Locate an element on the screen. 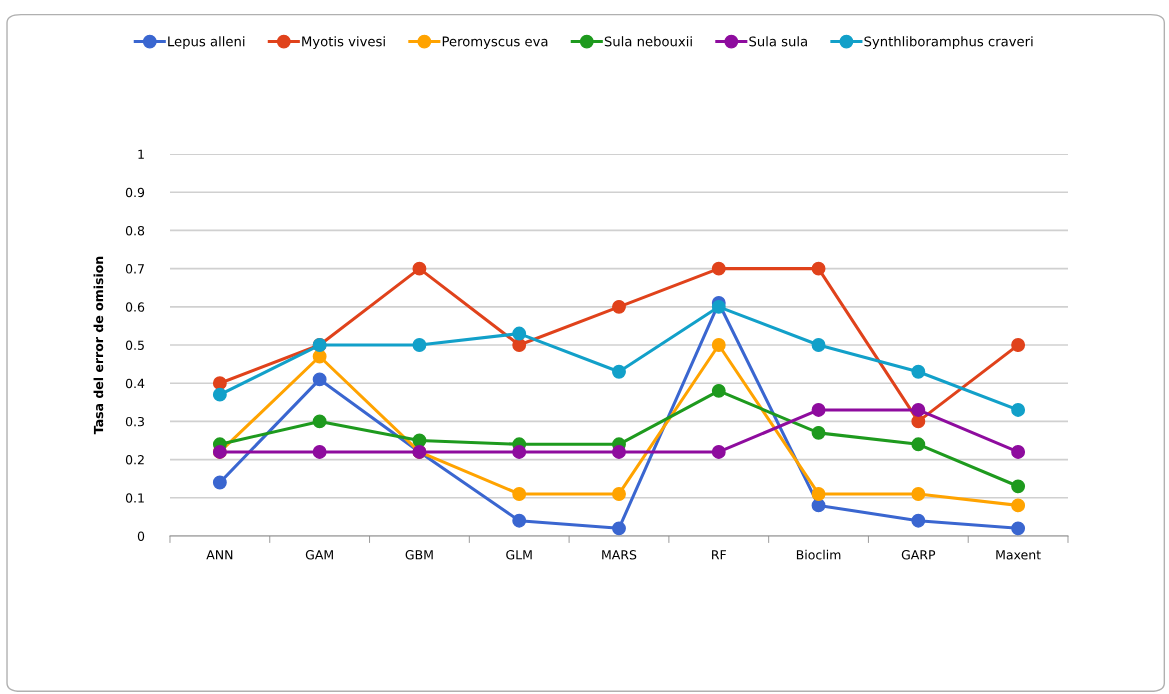 The width and height of the screenshot is (1169, 694). x-tick-label: ANN is located at coordinates (219, 555).